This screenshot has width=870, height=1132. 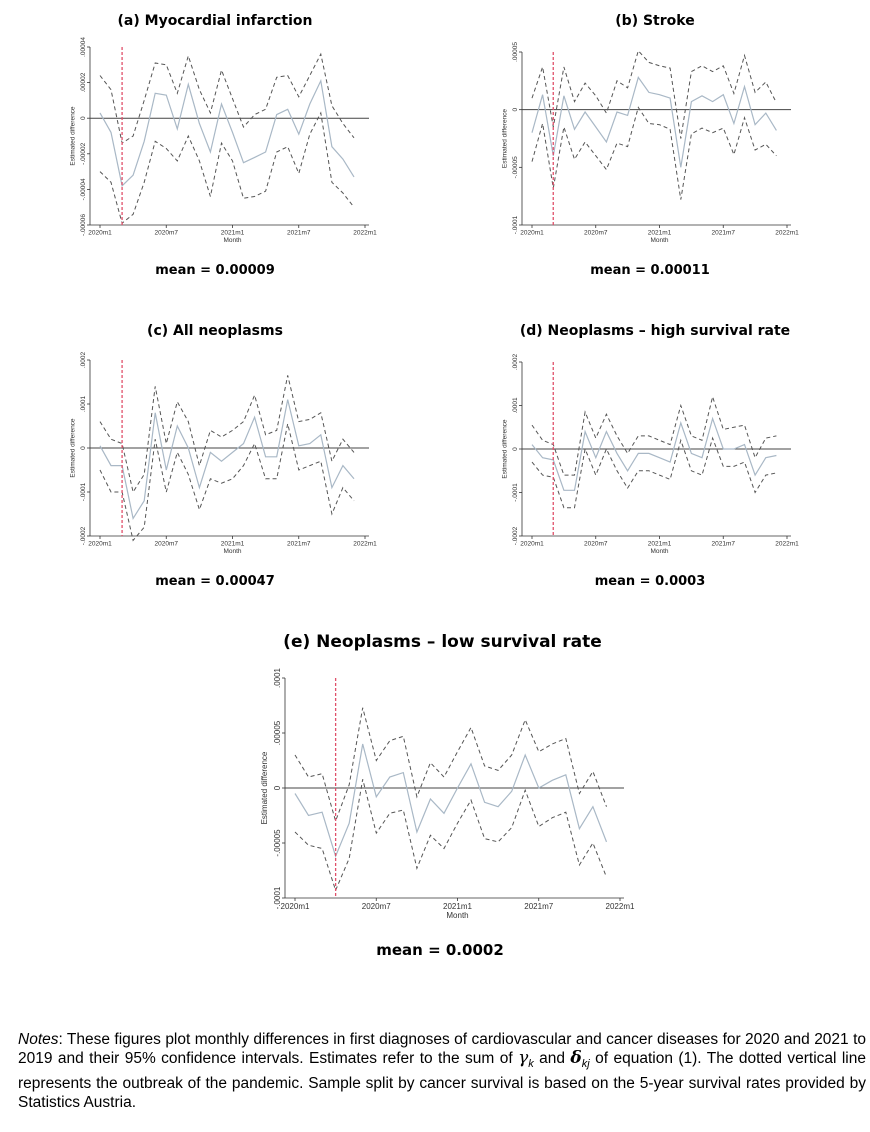 I want to click on panel-e-upper-ci-line, so click(x=450, y=765).